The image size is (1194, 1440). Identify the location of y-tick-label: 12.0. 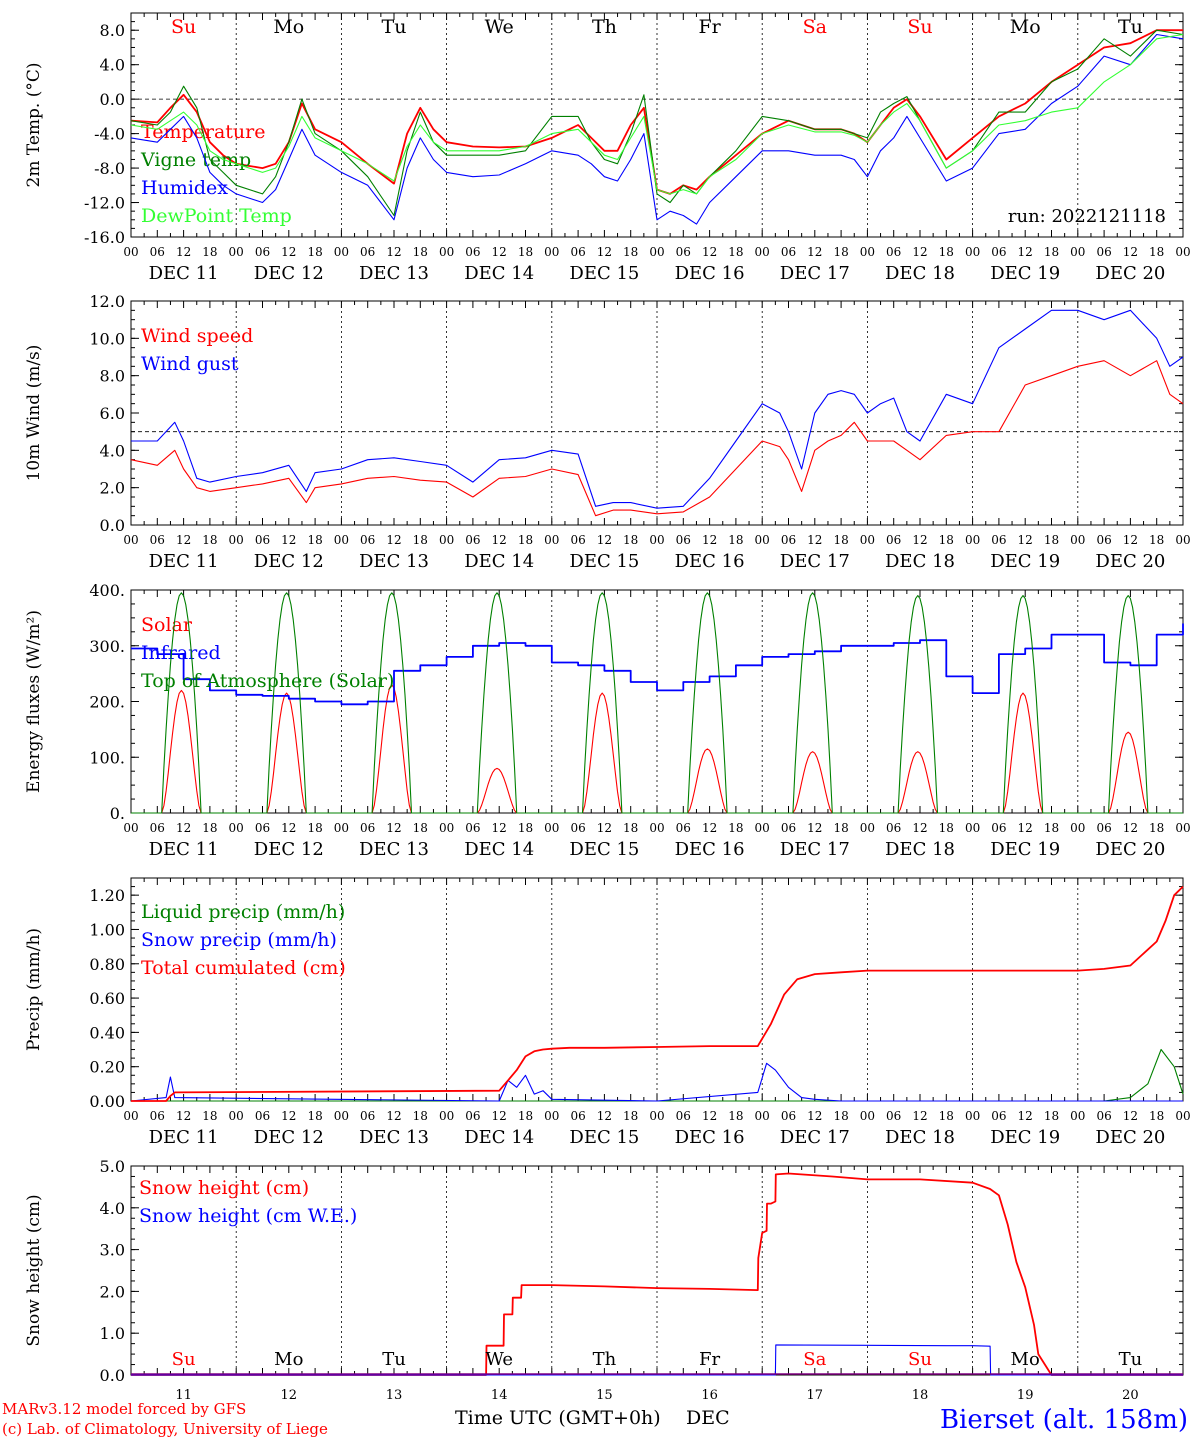
(107, 301).